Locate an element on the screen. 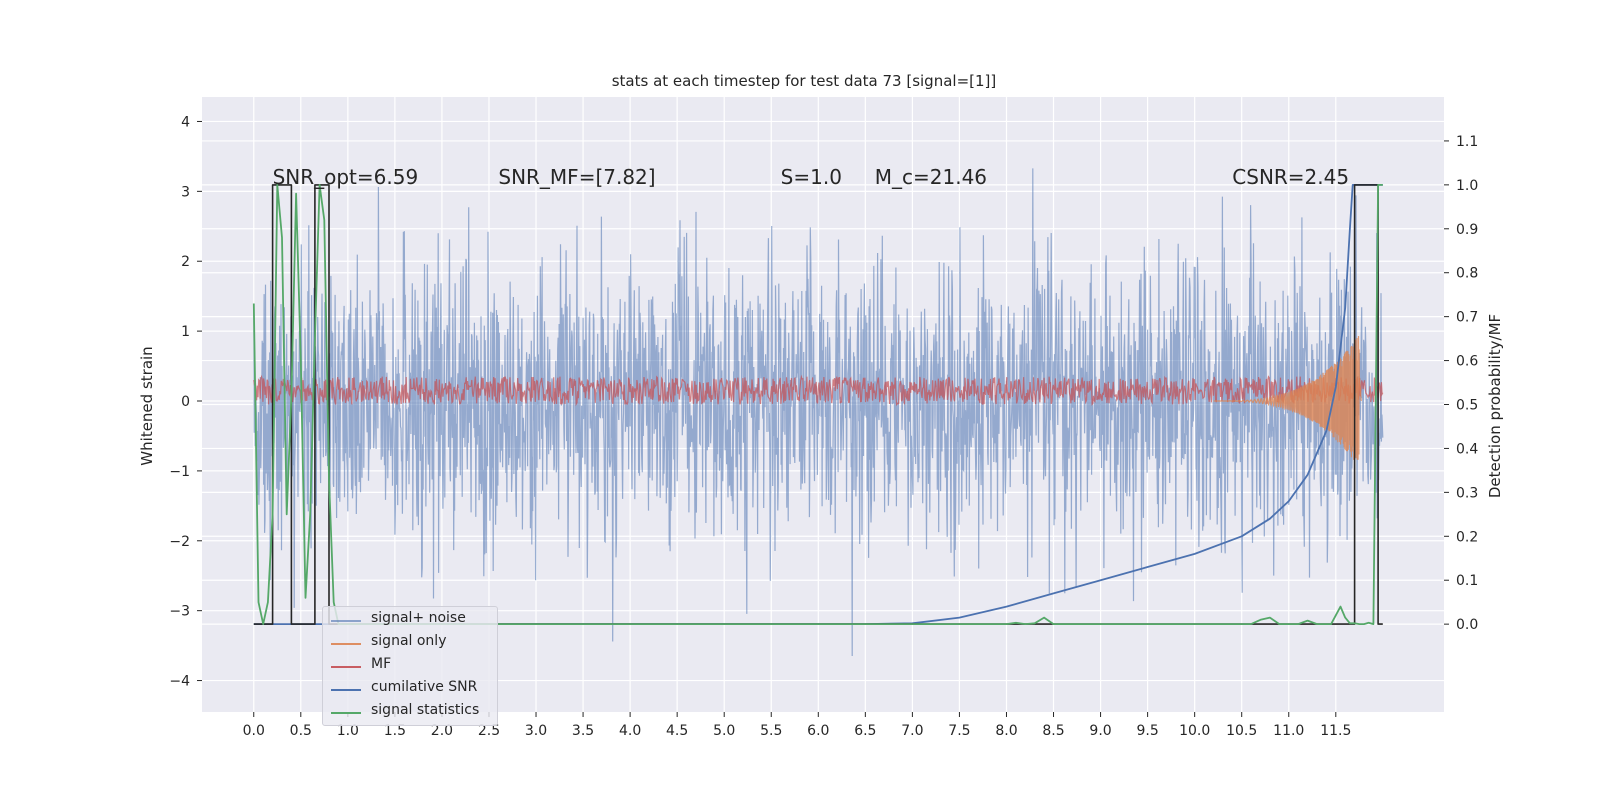 This screenshot has height=800, width=1600. x-tick-label: 11.5 is located at coordinates (1335, 731).